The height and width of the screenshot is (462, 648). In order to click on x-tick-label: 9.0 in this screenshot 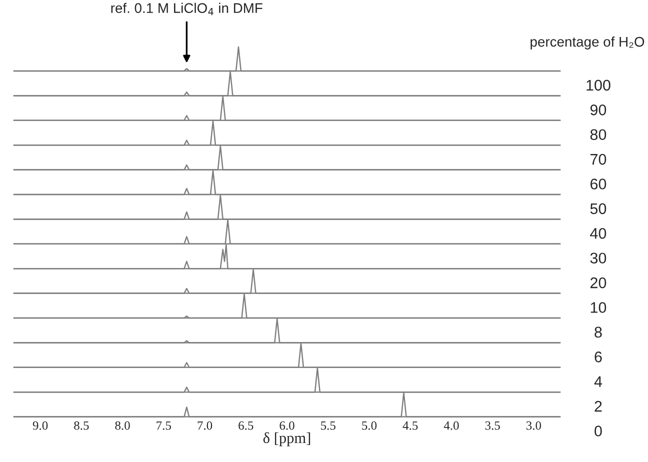, I will do `click(40, 425)`.